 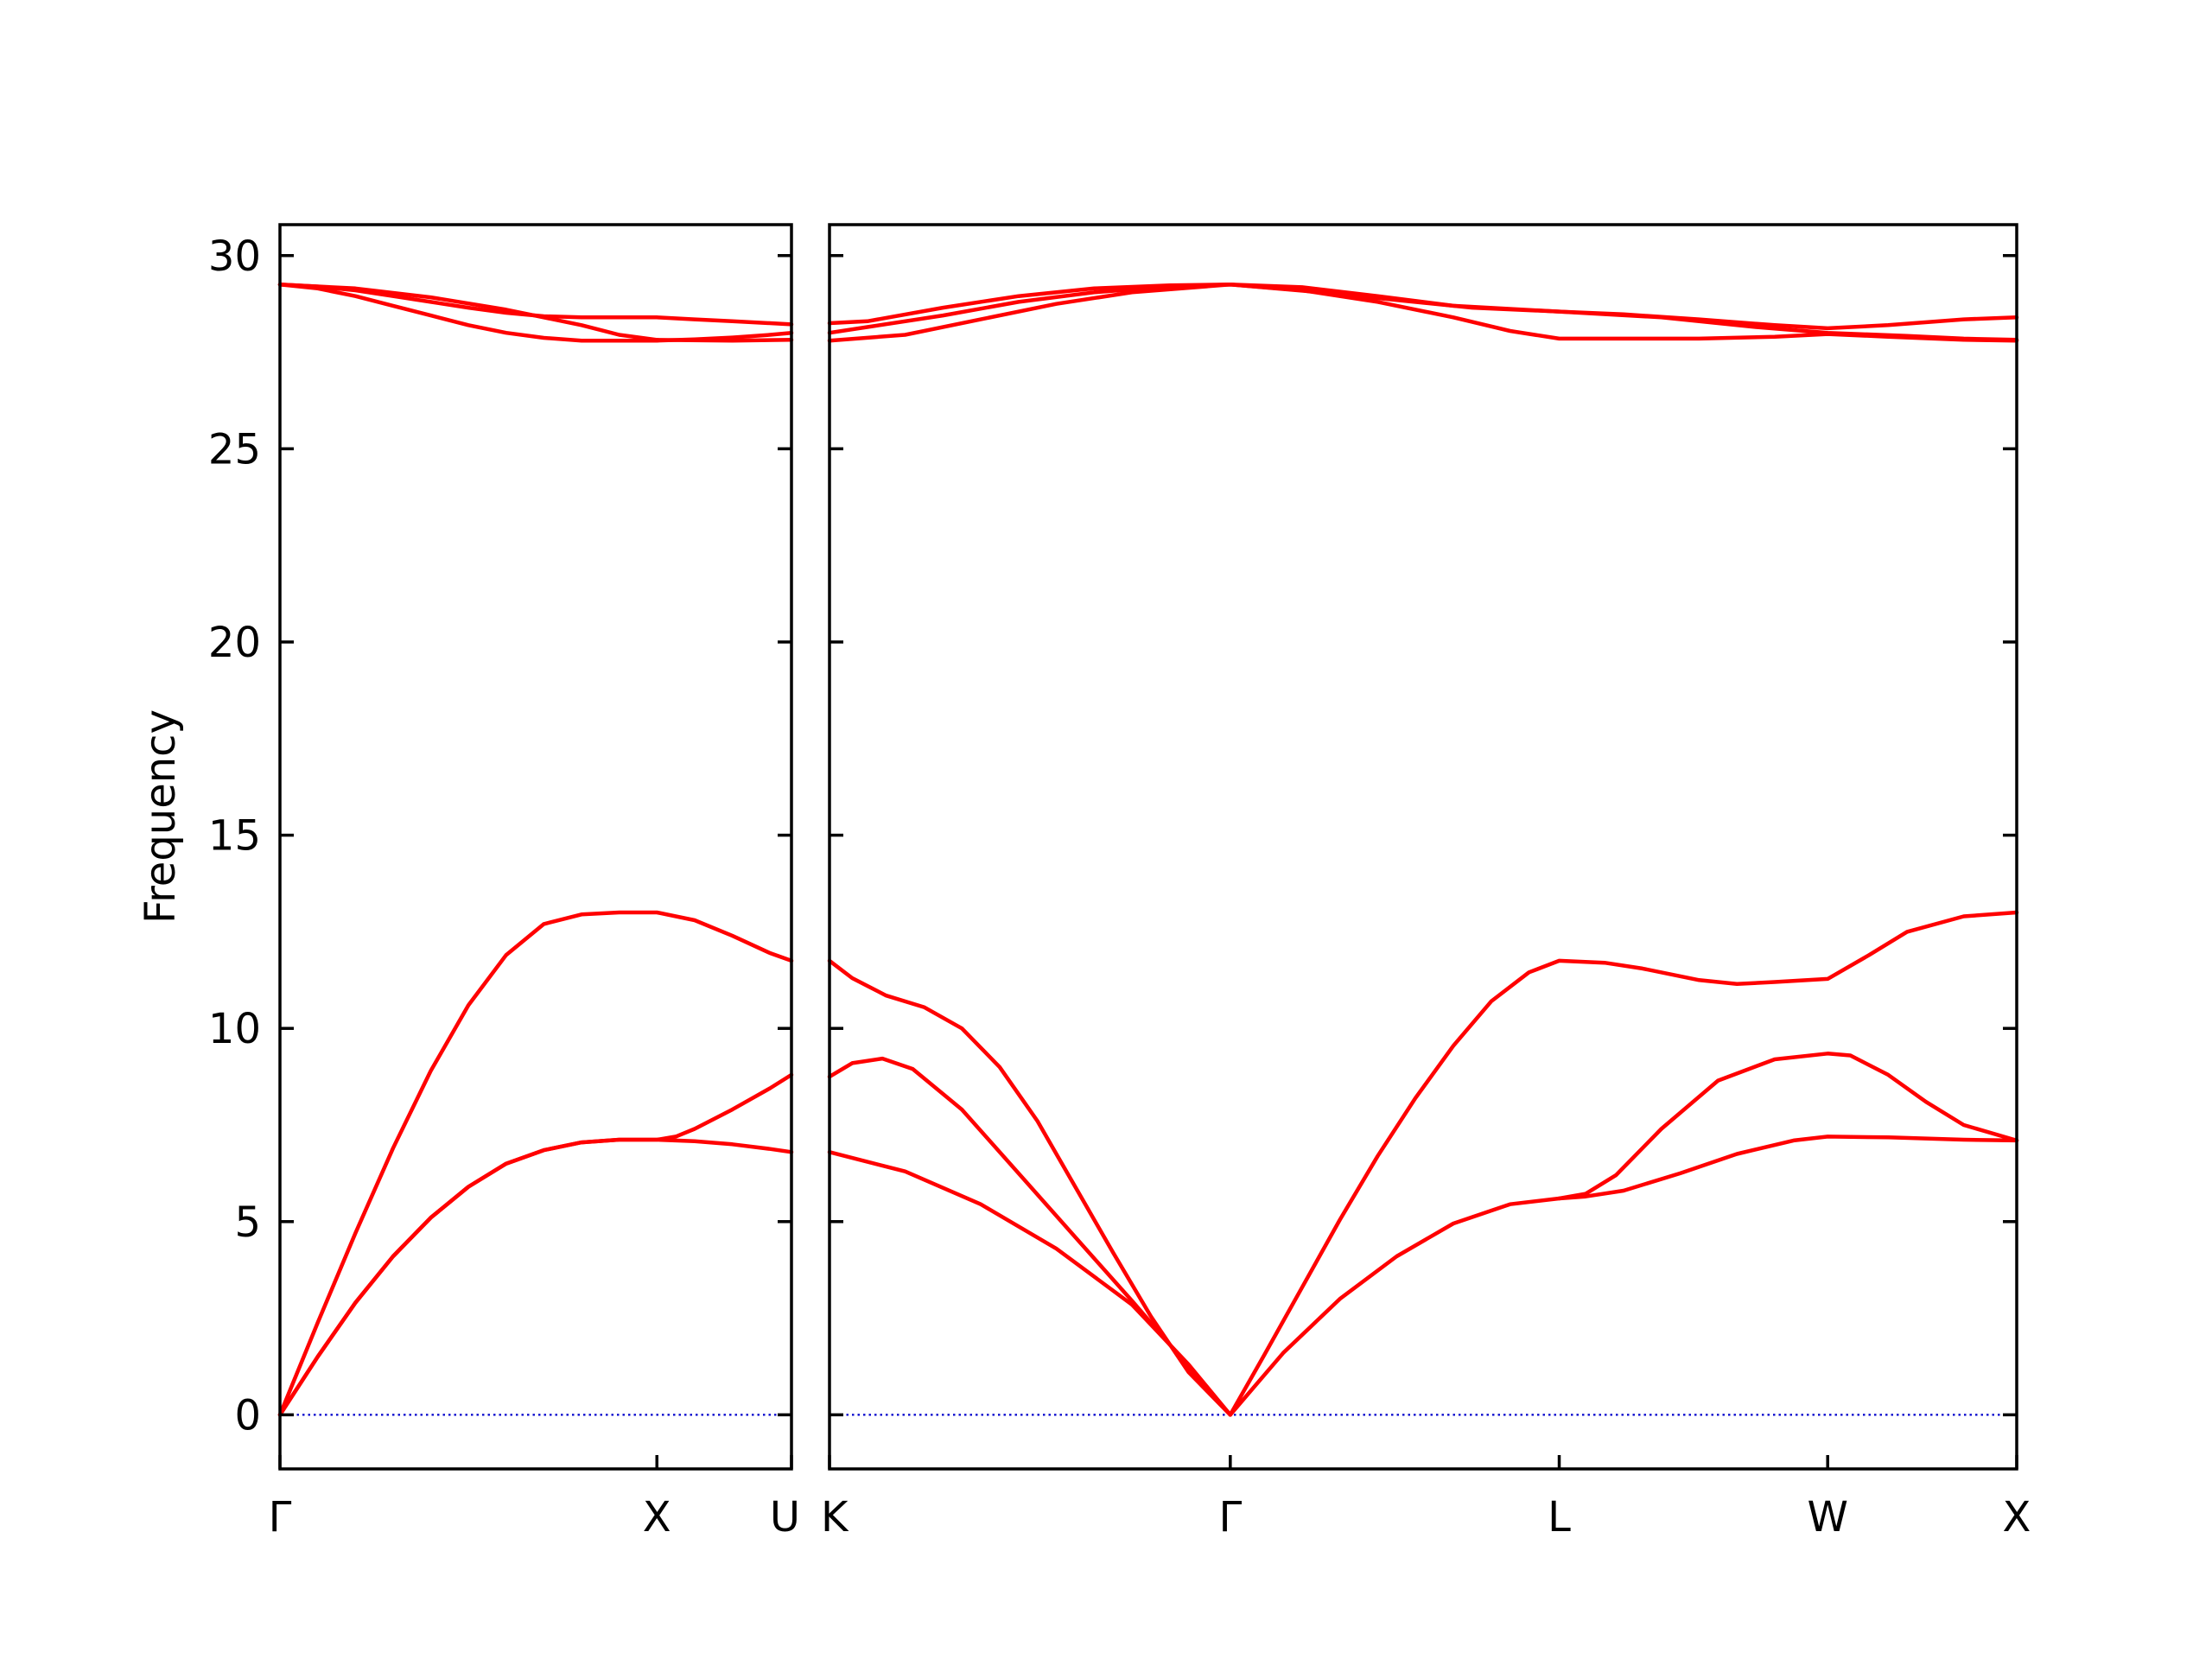 What do you see at coordinates (234, 836) in the screenshot?
I see `y-tick-label: 15` at bounding box center [234, 836].